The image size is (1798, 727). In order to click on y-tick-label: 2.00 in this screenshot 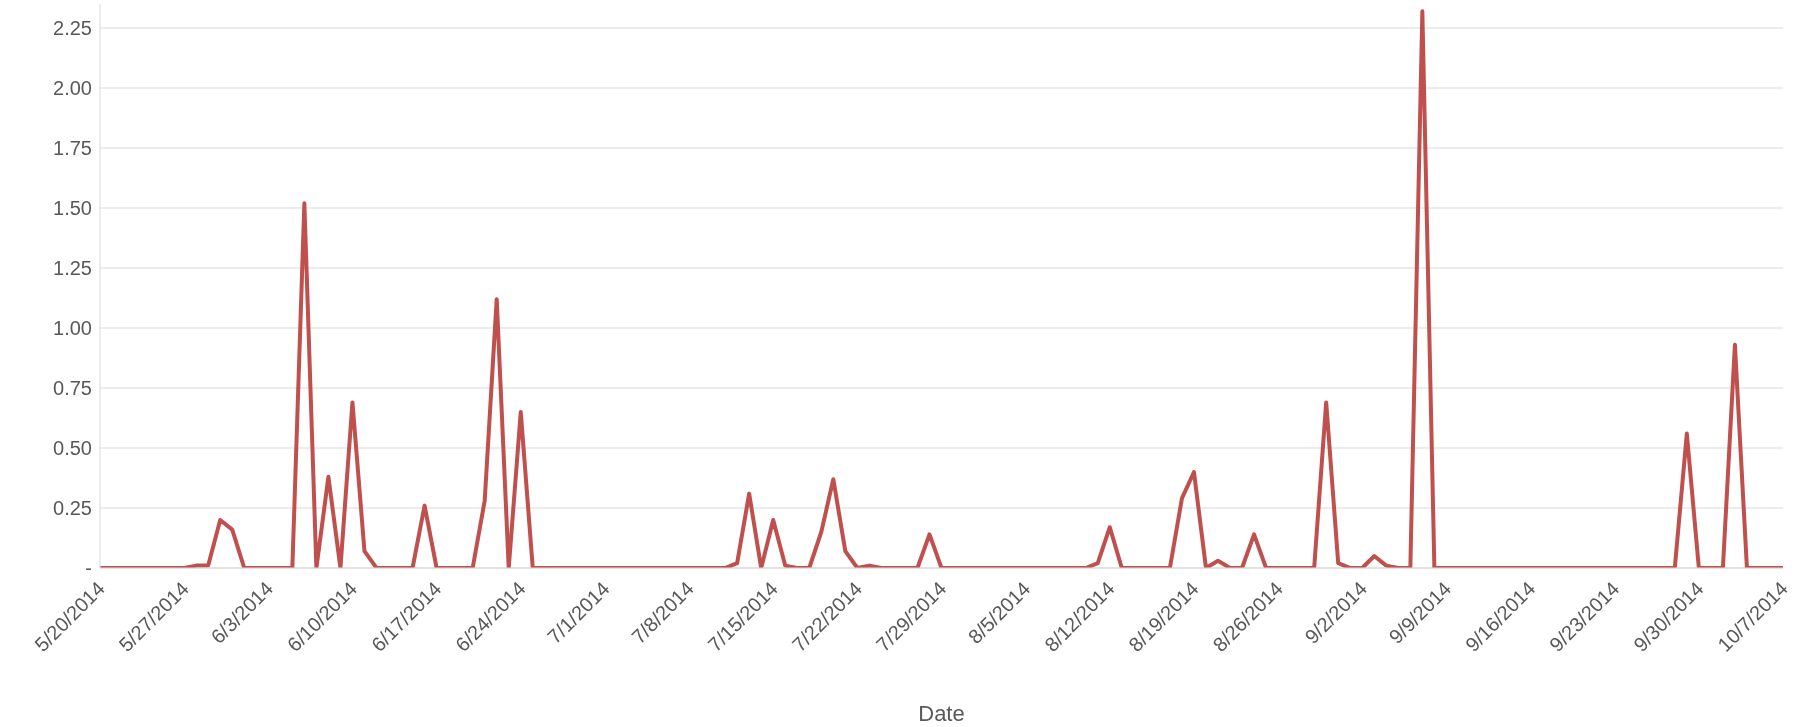, I will do `click(72, 88)`.